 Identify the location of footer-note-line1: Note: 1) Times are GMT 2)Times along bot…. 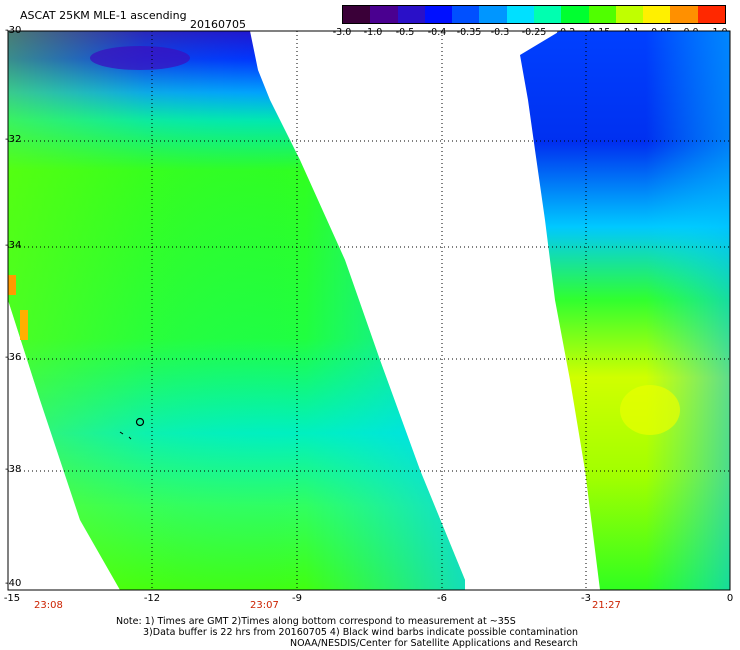
(316, 621).